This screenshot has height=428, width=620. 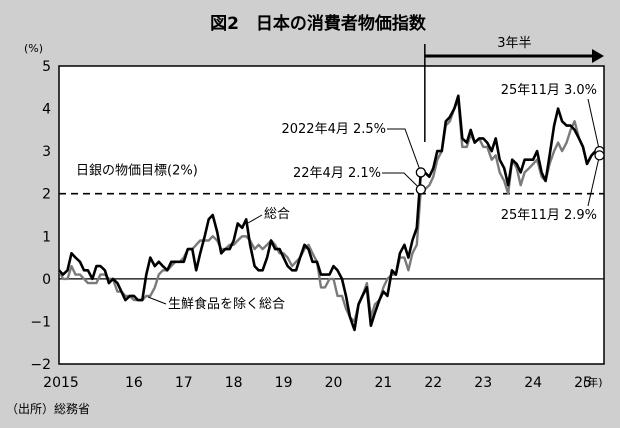 What do you see at coordinates (40, 216) in the screenshot?
I see `y-tick-labels: −2 −1 0 1 2 3 4 5` at bounding box center [40, 216].